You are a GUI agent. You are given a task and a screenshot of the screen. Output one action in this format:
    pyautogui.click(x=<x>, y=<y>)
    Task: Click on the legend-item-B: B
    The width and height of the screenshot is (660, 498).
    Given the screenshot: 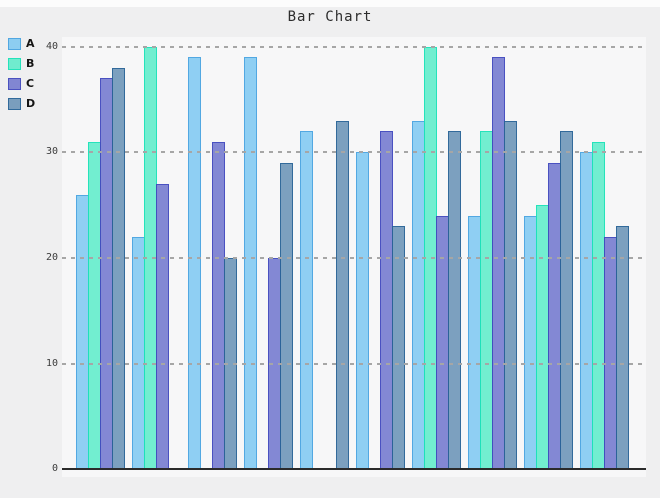 What is the action you would take?
    pyautogui.click(x=21, y=64)
    